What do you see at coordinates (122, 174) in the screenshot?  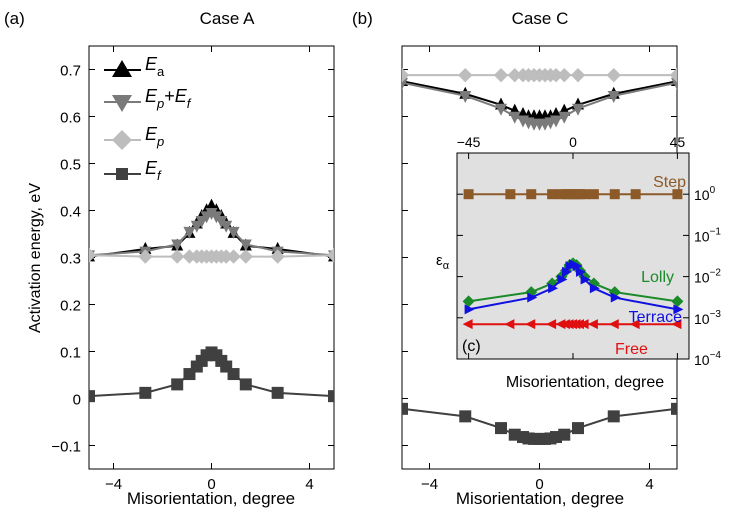 I see `legend-marker-ef` at bounding box center [122, 174].